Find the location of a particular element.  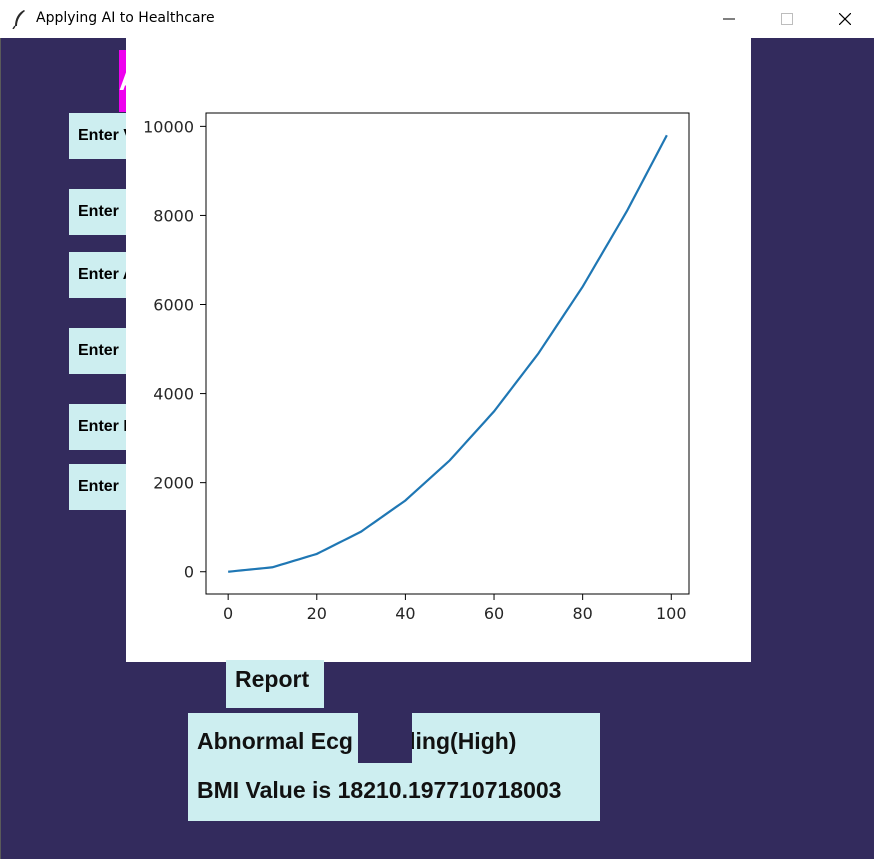

report-heading: Report is located at coordinates (275, 684).